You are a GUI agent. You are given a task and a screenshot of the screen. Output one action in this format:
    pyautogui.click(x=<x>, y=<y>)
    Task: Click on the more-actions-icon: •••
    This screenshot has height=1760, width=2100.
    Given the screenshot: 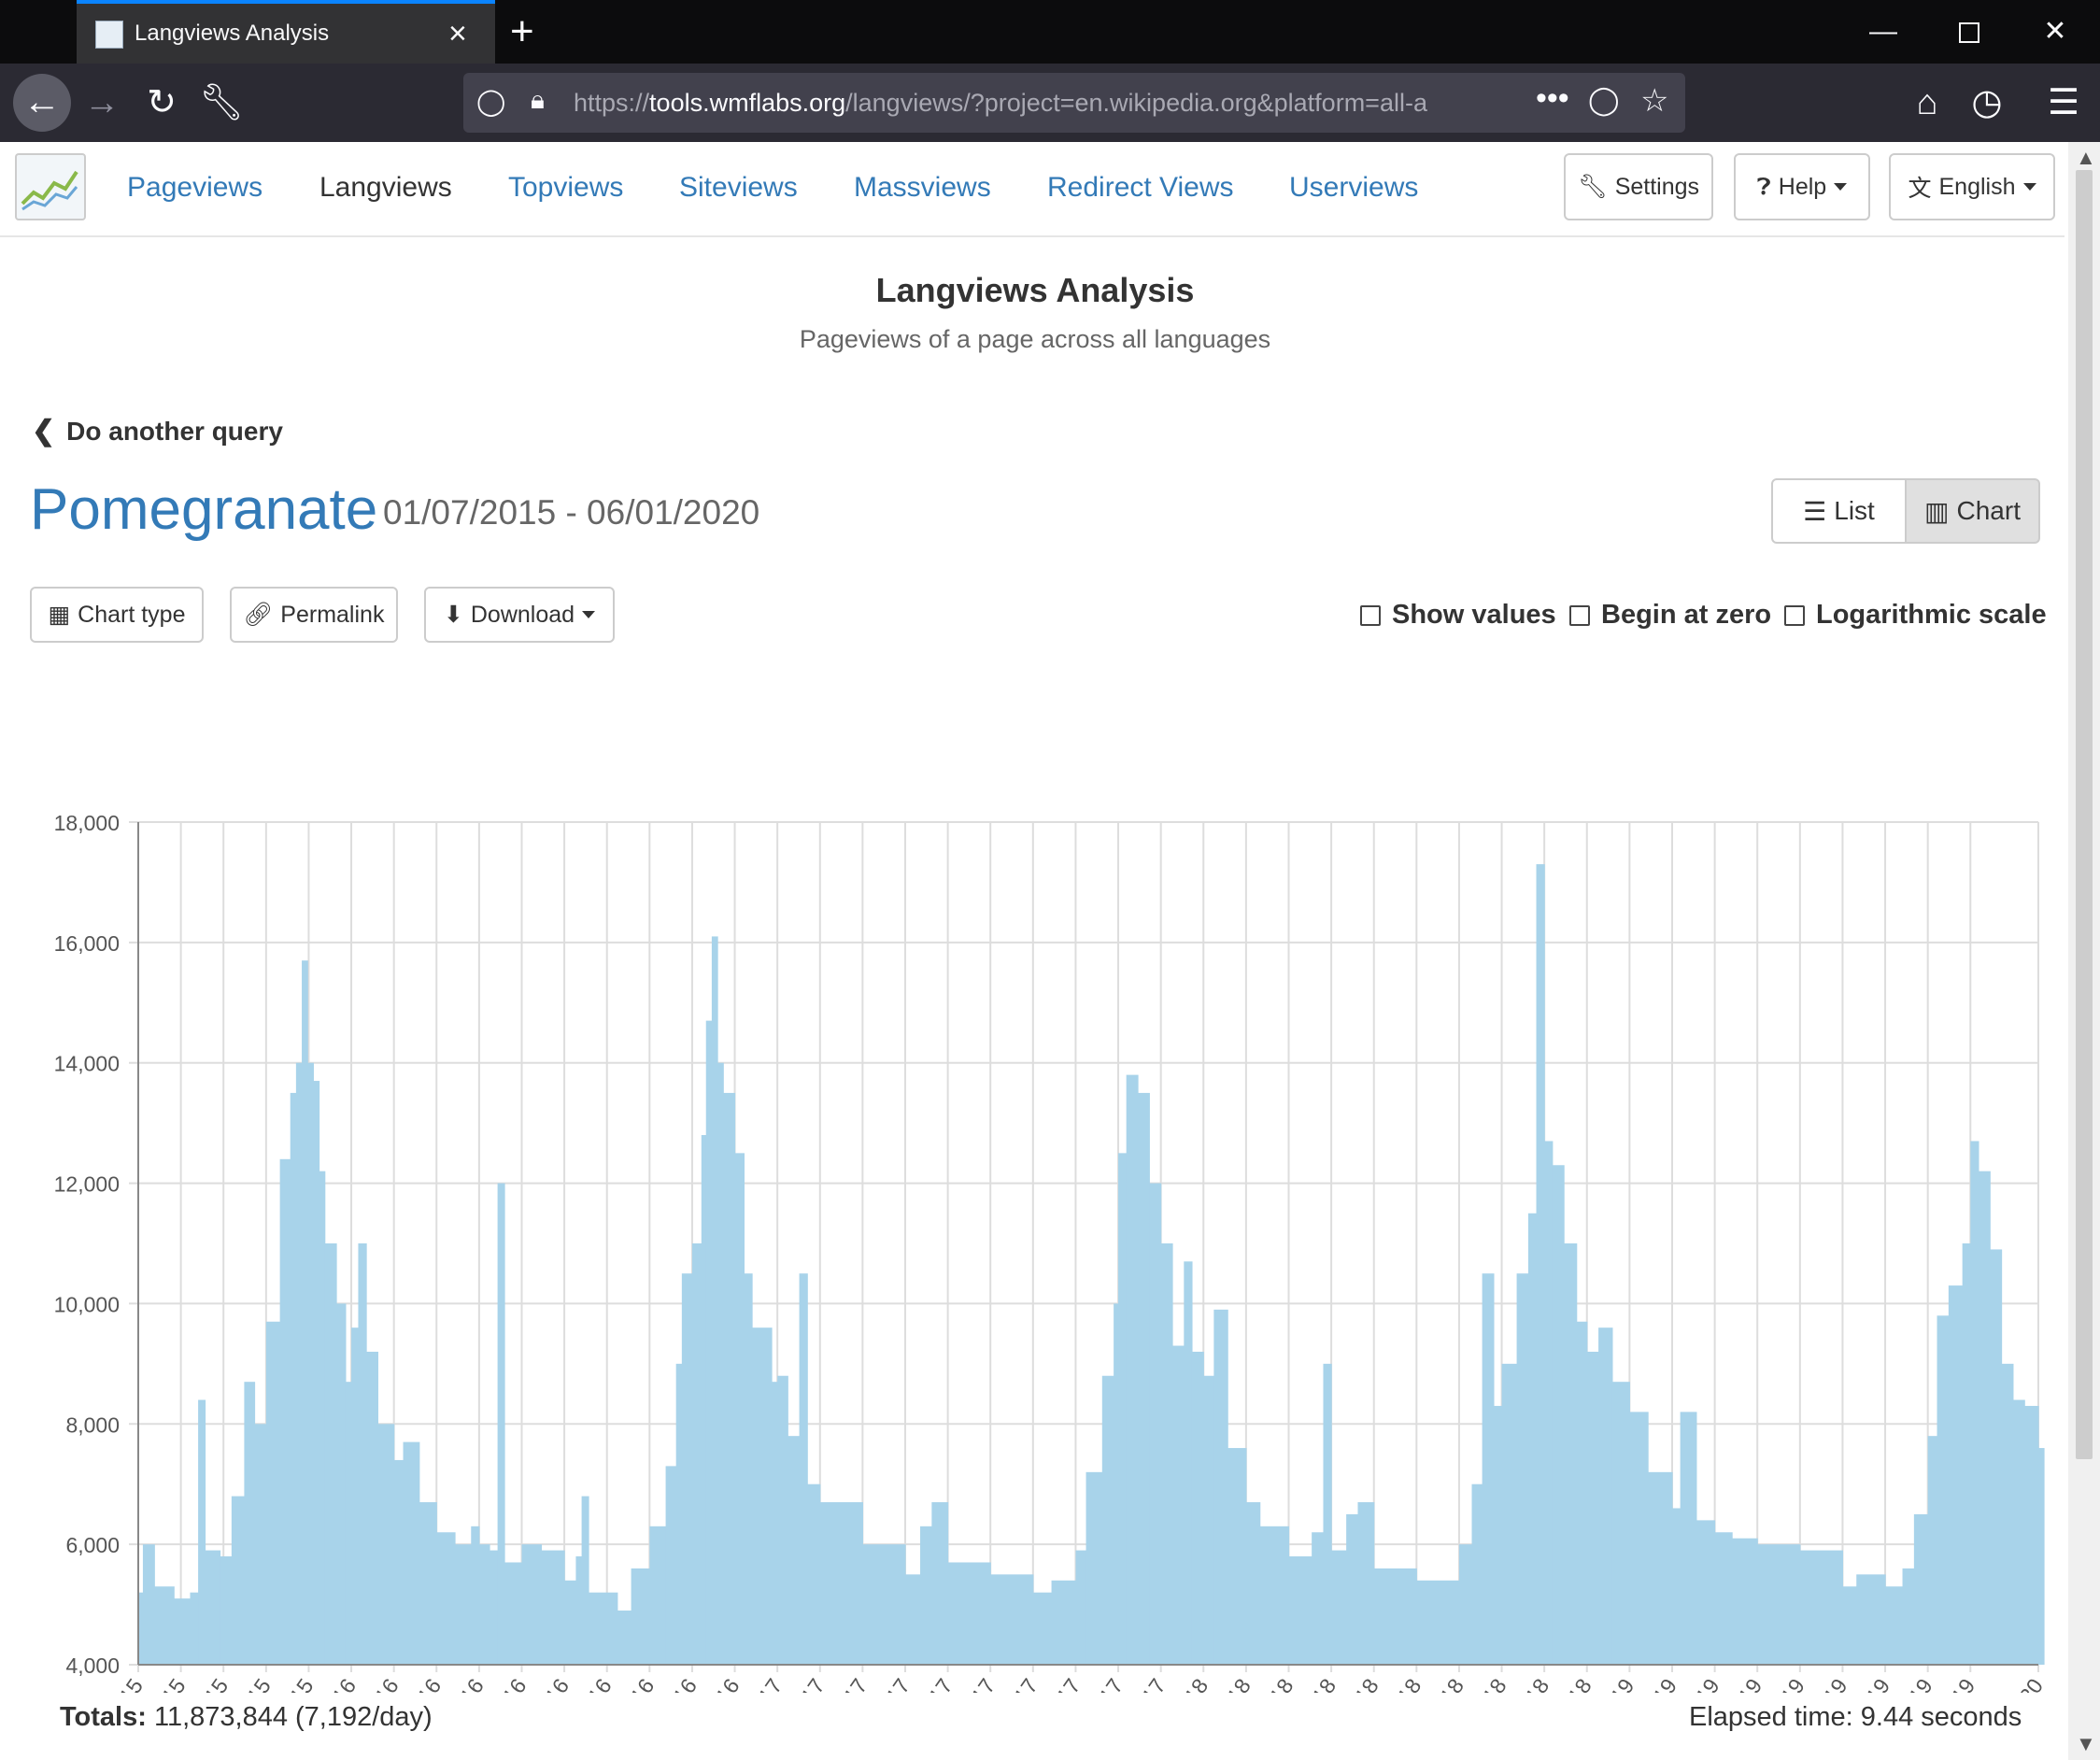 What is the action you would take?
    pyautogui.click(x=1553, y=98)
    